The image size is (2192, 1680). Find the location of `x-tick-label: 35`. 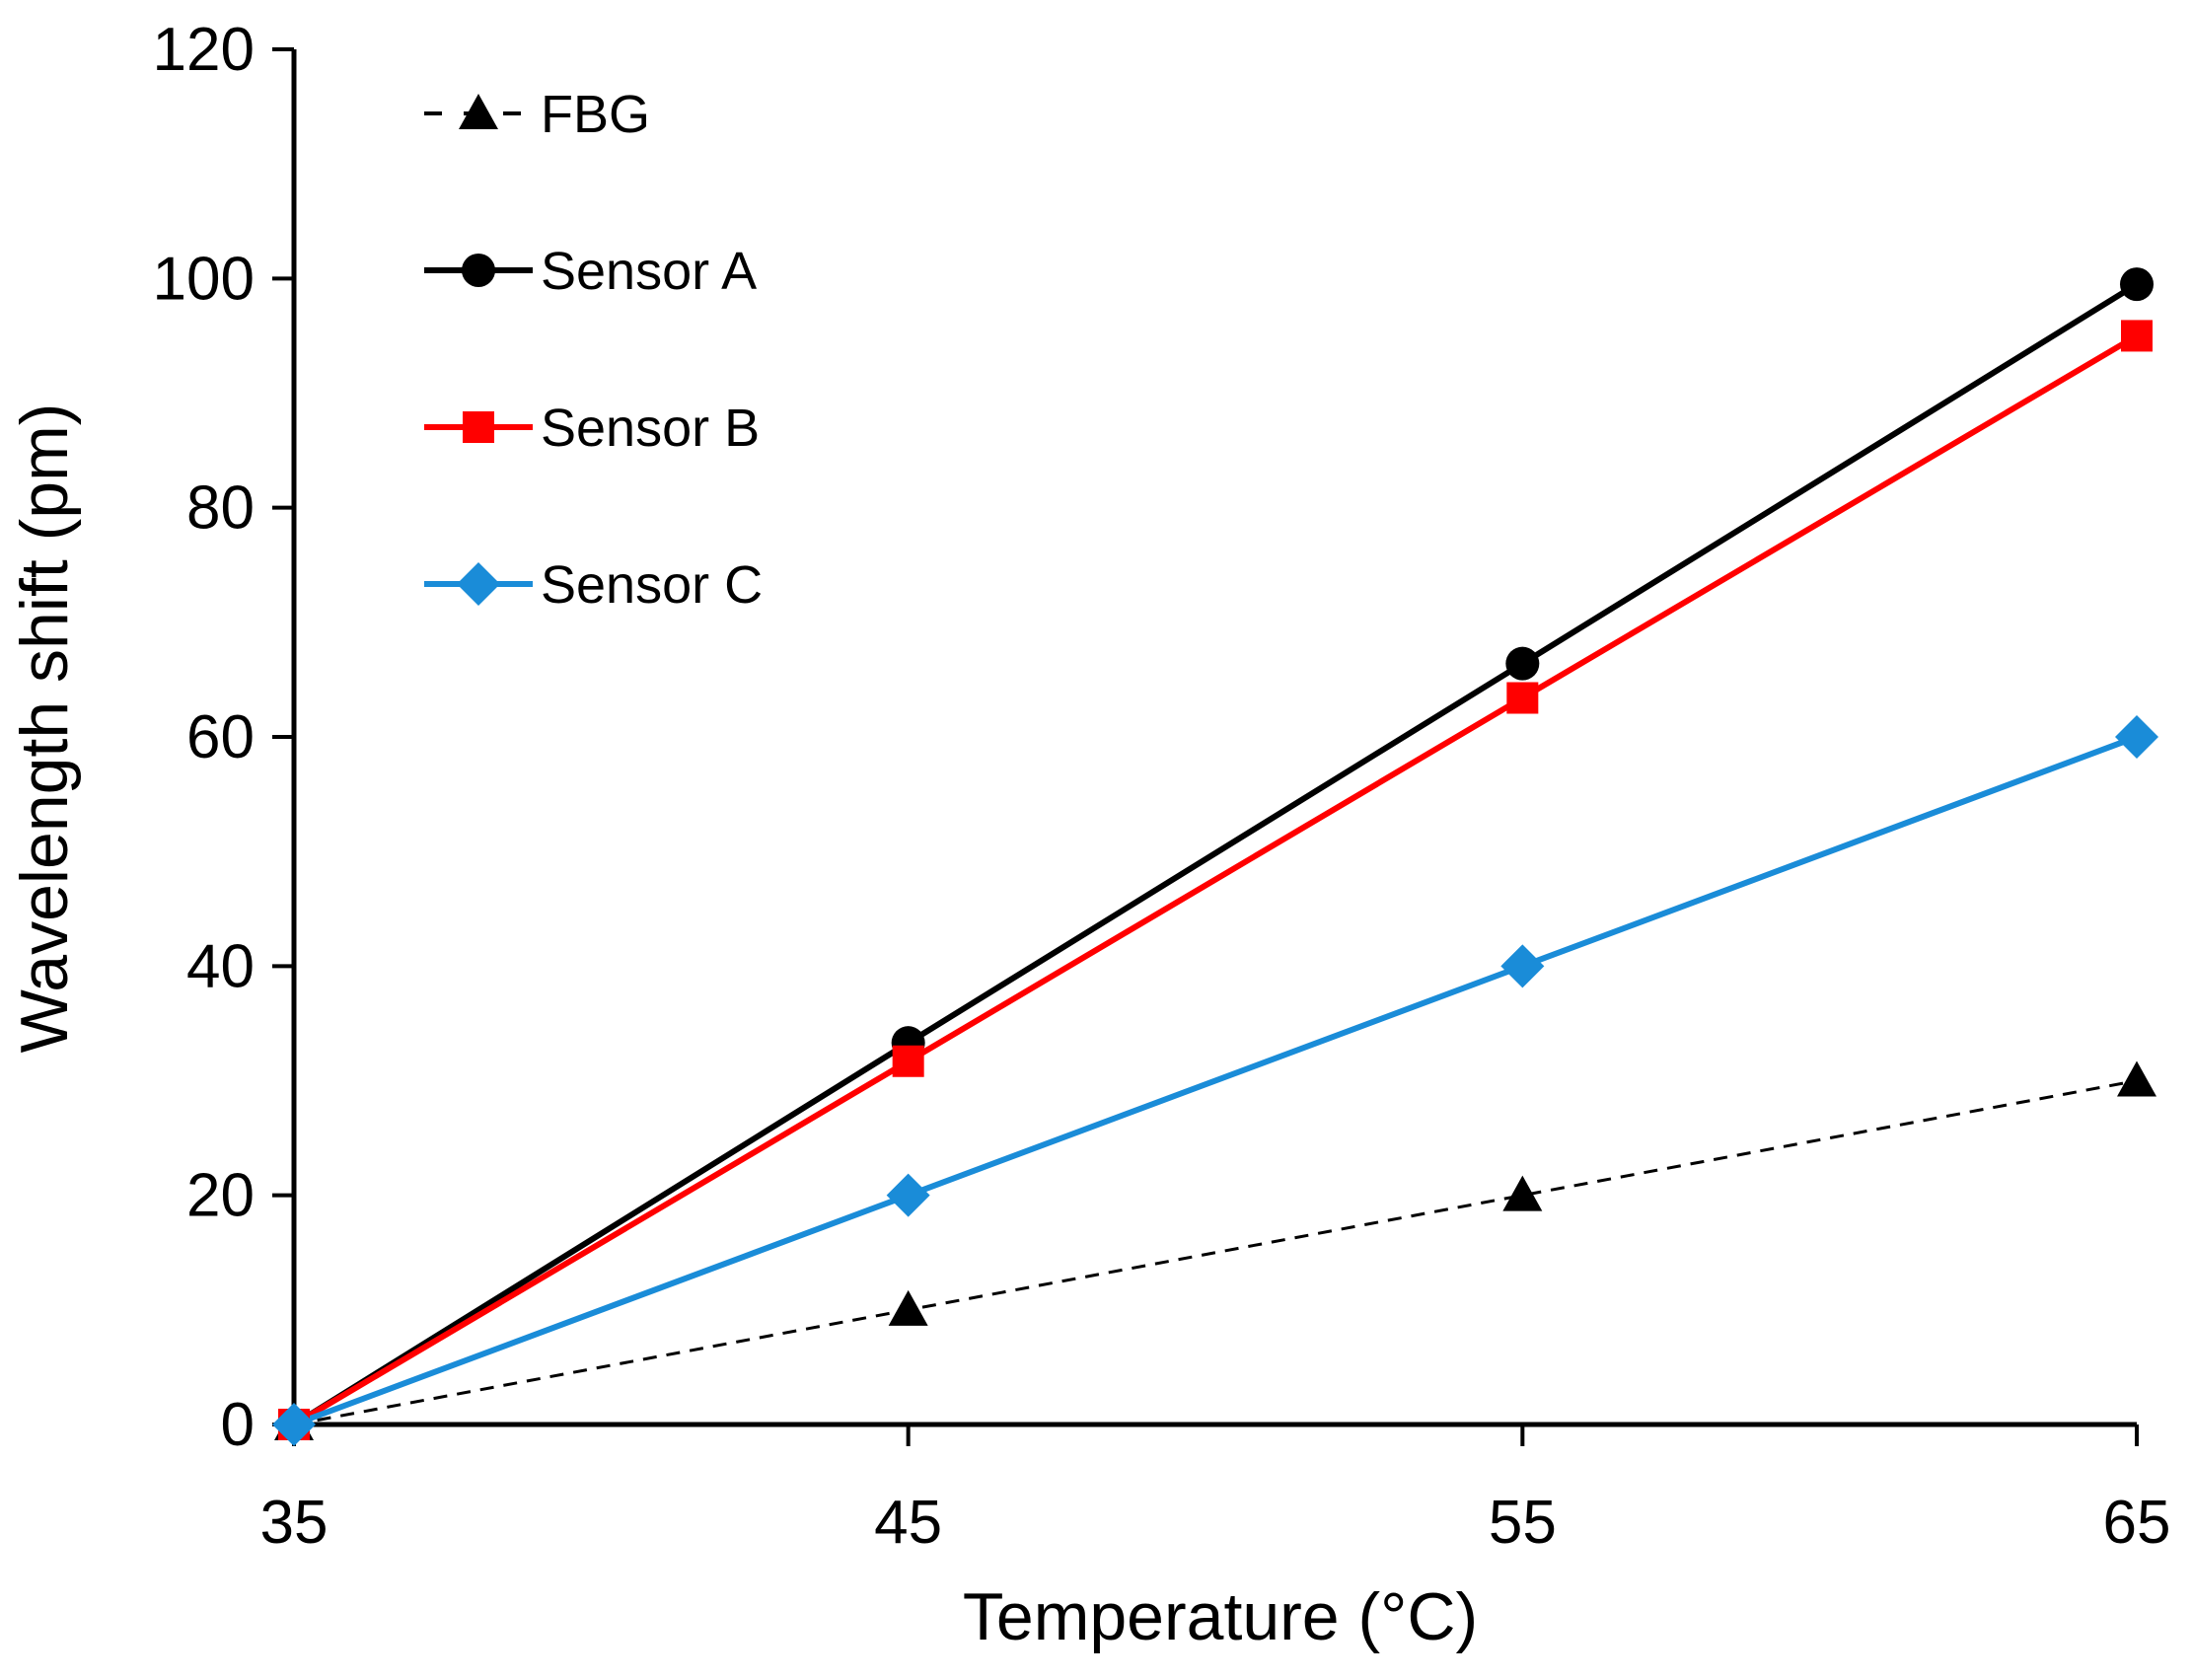

x-tick-label: 35 is located at coordinates (294, 1523).